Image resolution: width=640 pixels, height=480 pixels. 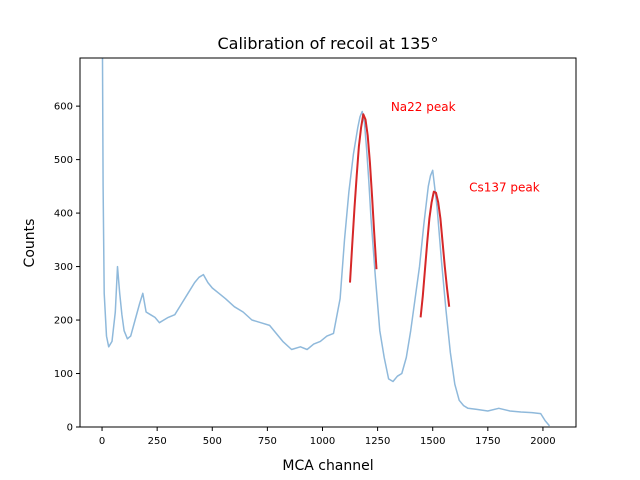 What do you see at coordinates (157, 441) in the screenshot?
I see `x-tick-label: 250` at bounding box center [157, 441].